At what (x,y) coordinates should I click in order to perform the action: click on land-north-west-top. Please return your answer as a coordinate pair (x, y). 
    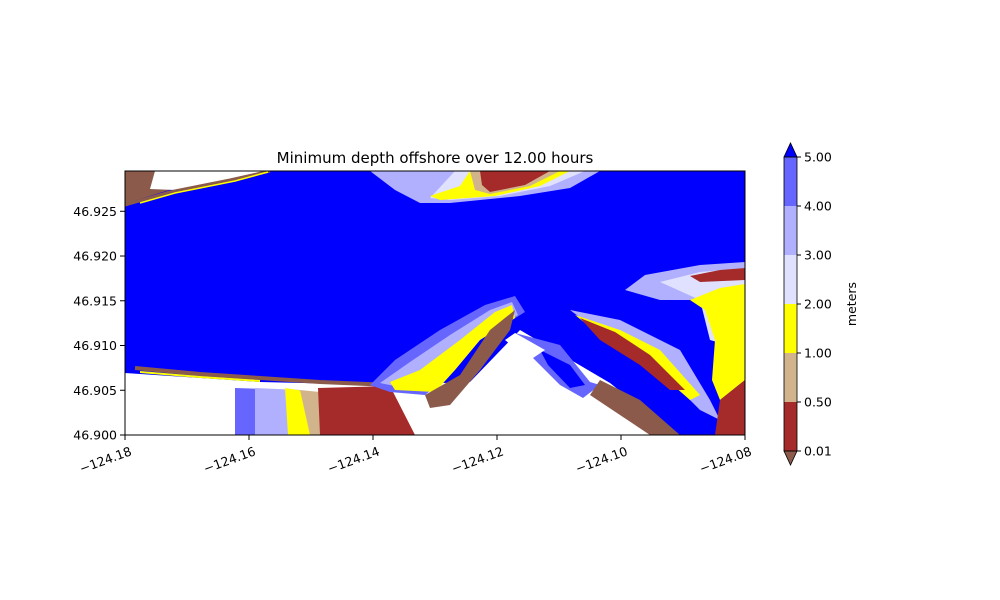
    Looking at the image, I should click on (210, 180).